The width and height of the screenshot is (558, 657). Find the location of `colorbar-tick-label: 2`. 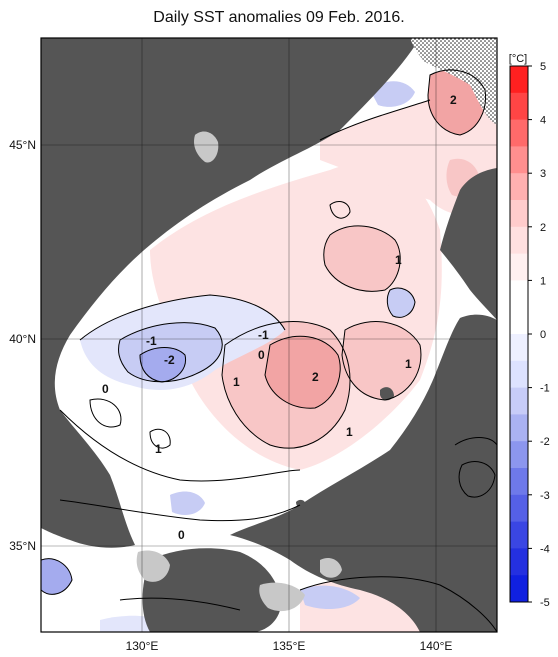

colorbar-tick-label: 2 is located at coordinates (543, 228).